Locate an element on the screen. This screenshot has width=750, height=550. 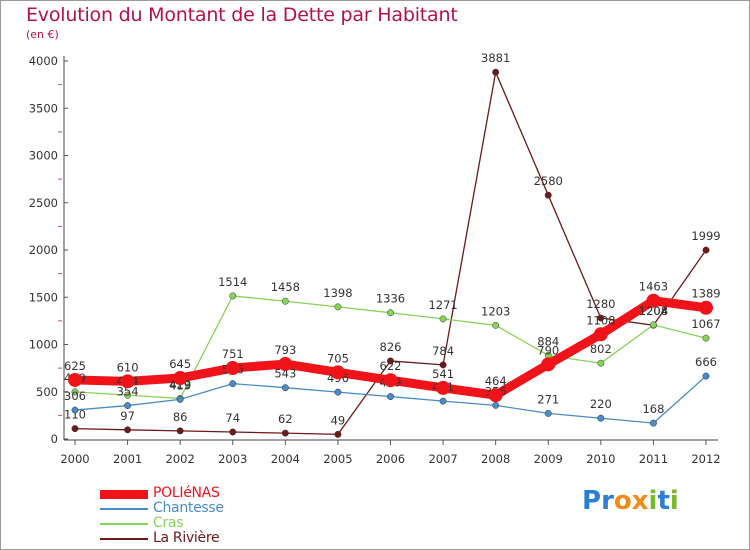
data-label: 705 is located at coordinates (338, 358).